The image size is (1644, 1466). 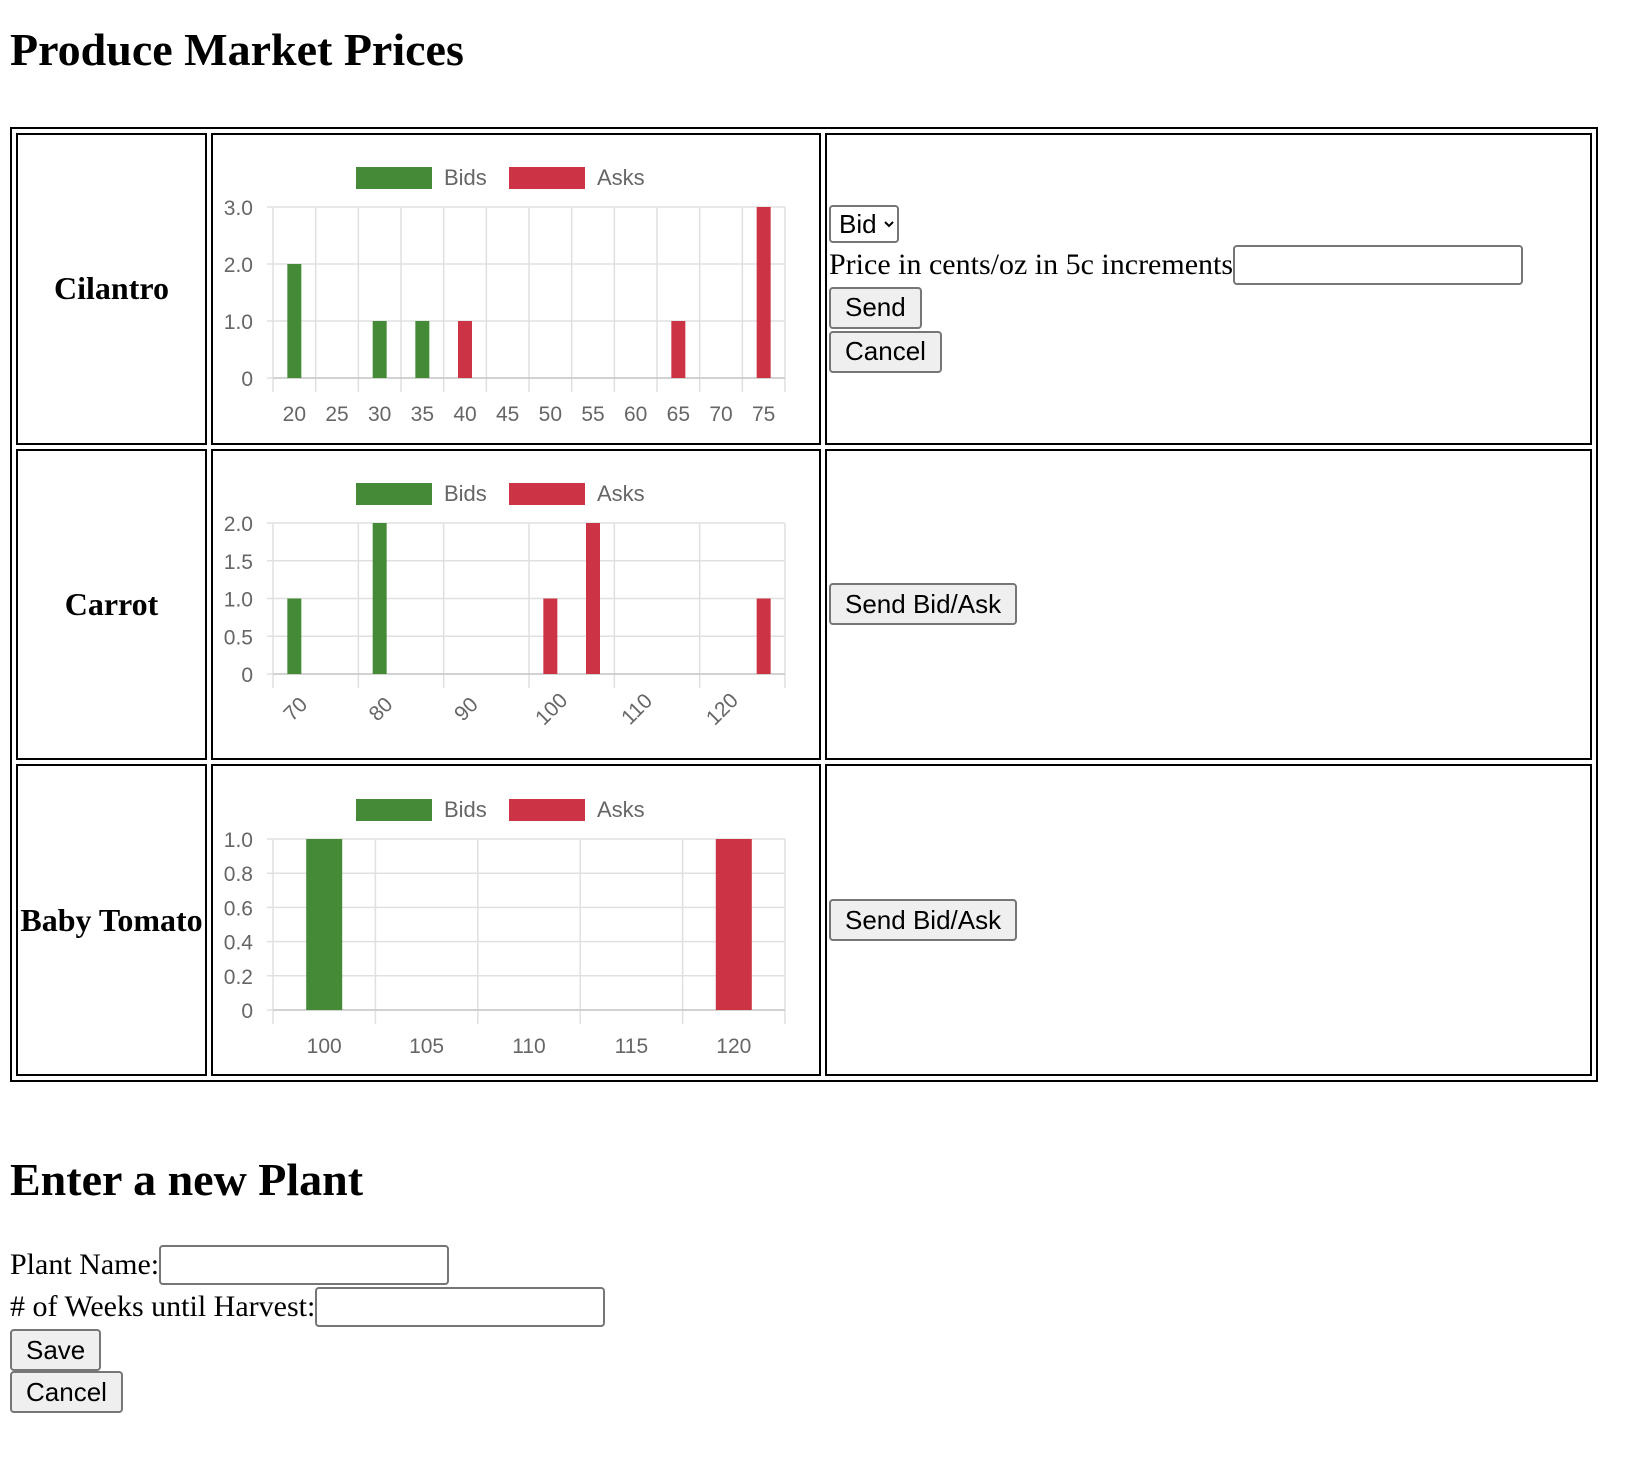 I want to click on plant-name: Carrot, so click(x=111, y=603).